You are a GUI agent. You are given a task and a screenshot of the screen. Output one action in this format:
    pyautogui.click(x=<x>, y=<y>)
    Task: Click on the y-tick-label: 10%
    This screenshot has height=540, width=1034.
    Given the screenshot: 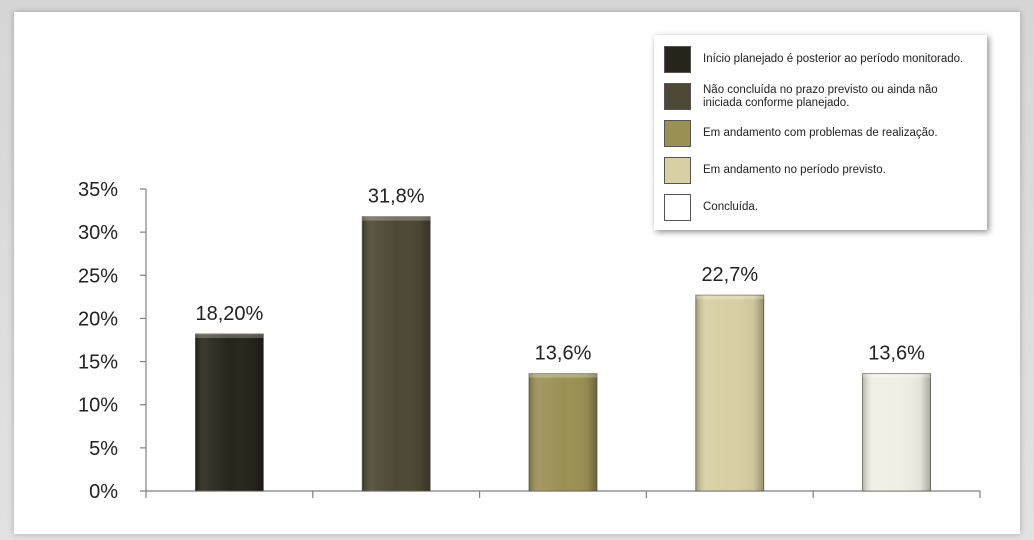 What is the action you would take?
    pyautogui.click(x=98, y=406)
    